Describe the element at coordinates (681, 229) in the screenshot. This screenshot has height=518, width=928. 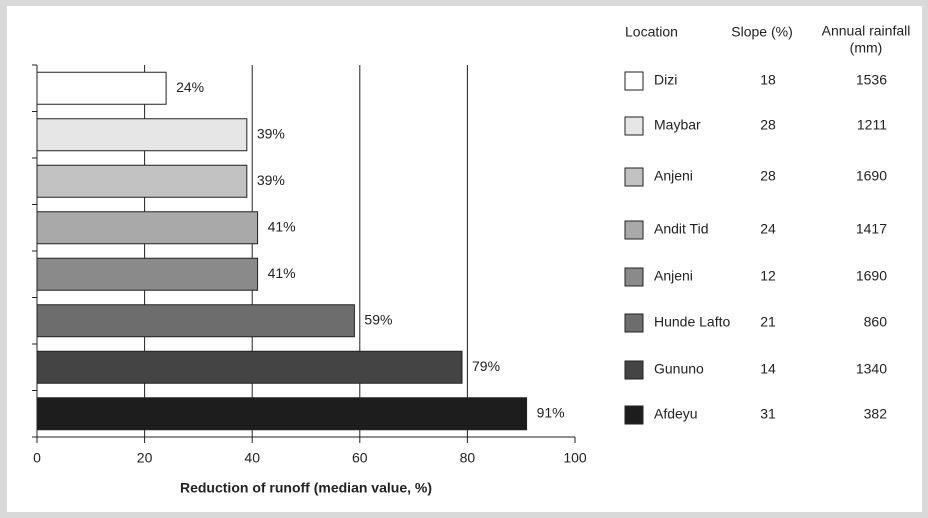
I see `legend-location: Andit Tid` at that location.